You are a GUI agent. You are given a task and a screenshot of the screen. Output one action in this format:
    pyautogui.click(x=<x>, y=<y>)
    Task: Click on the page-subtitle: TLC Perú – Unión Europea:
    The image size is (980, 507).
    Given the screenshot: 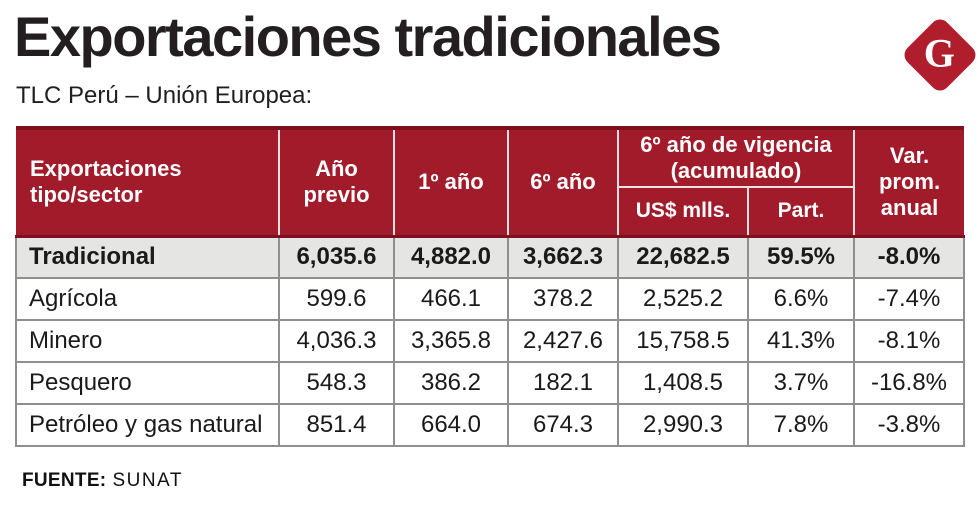 What is the action you would take?
    pyautogui.click(x=164, y=95)
    